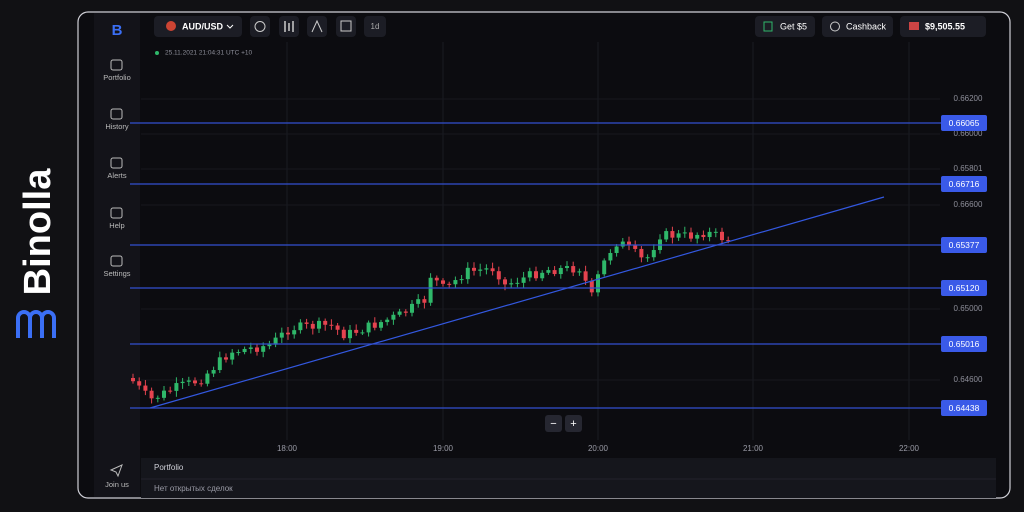 The width and height of the screenshot is (1024, 512). I want to click on info-button, so click(260, 26).